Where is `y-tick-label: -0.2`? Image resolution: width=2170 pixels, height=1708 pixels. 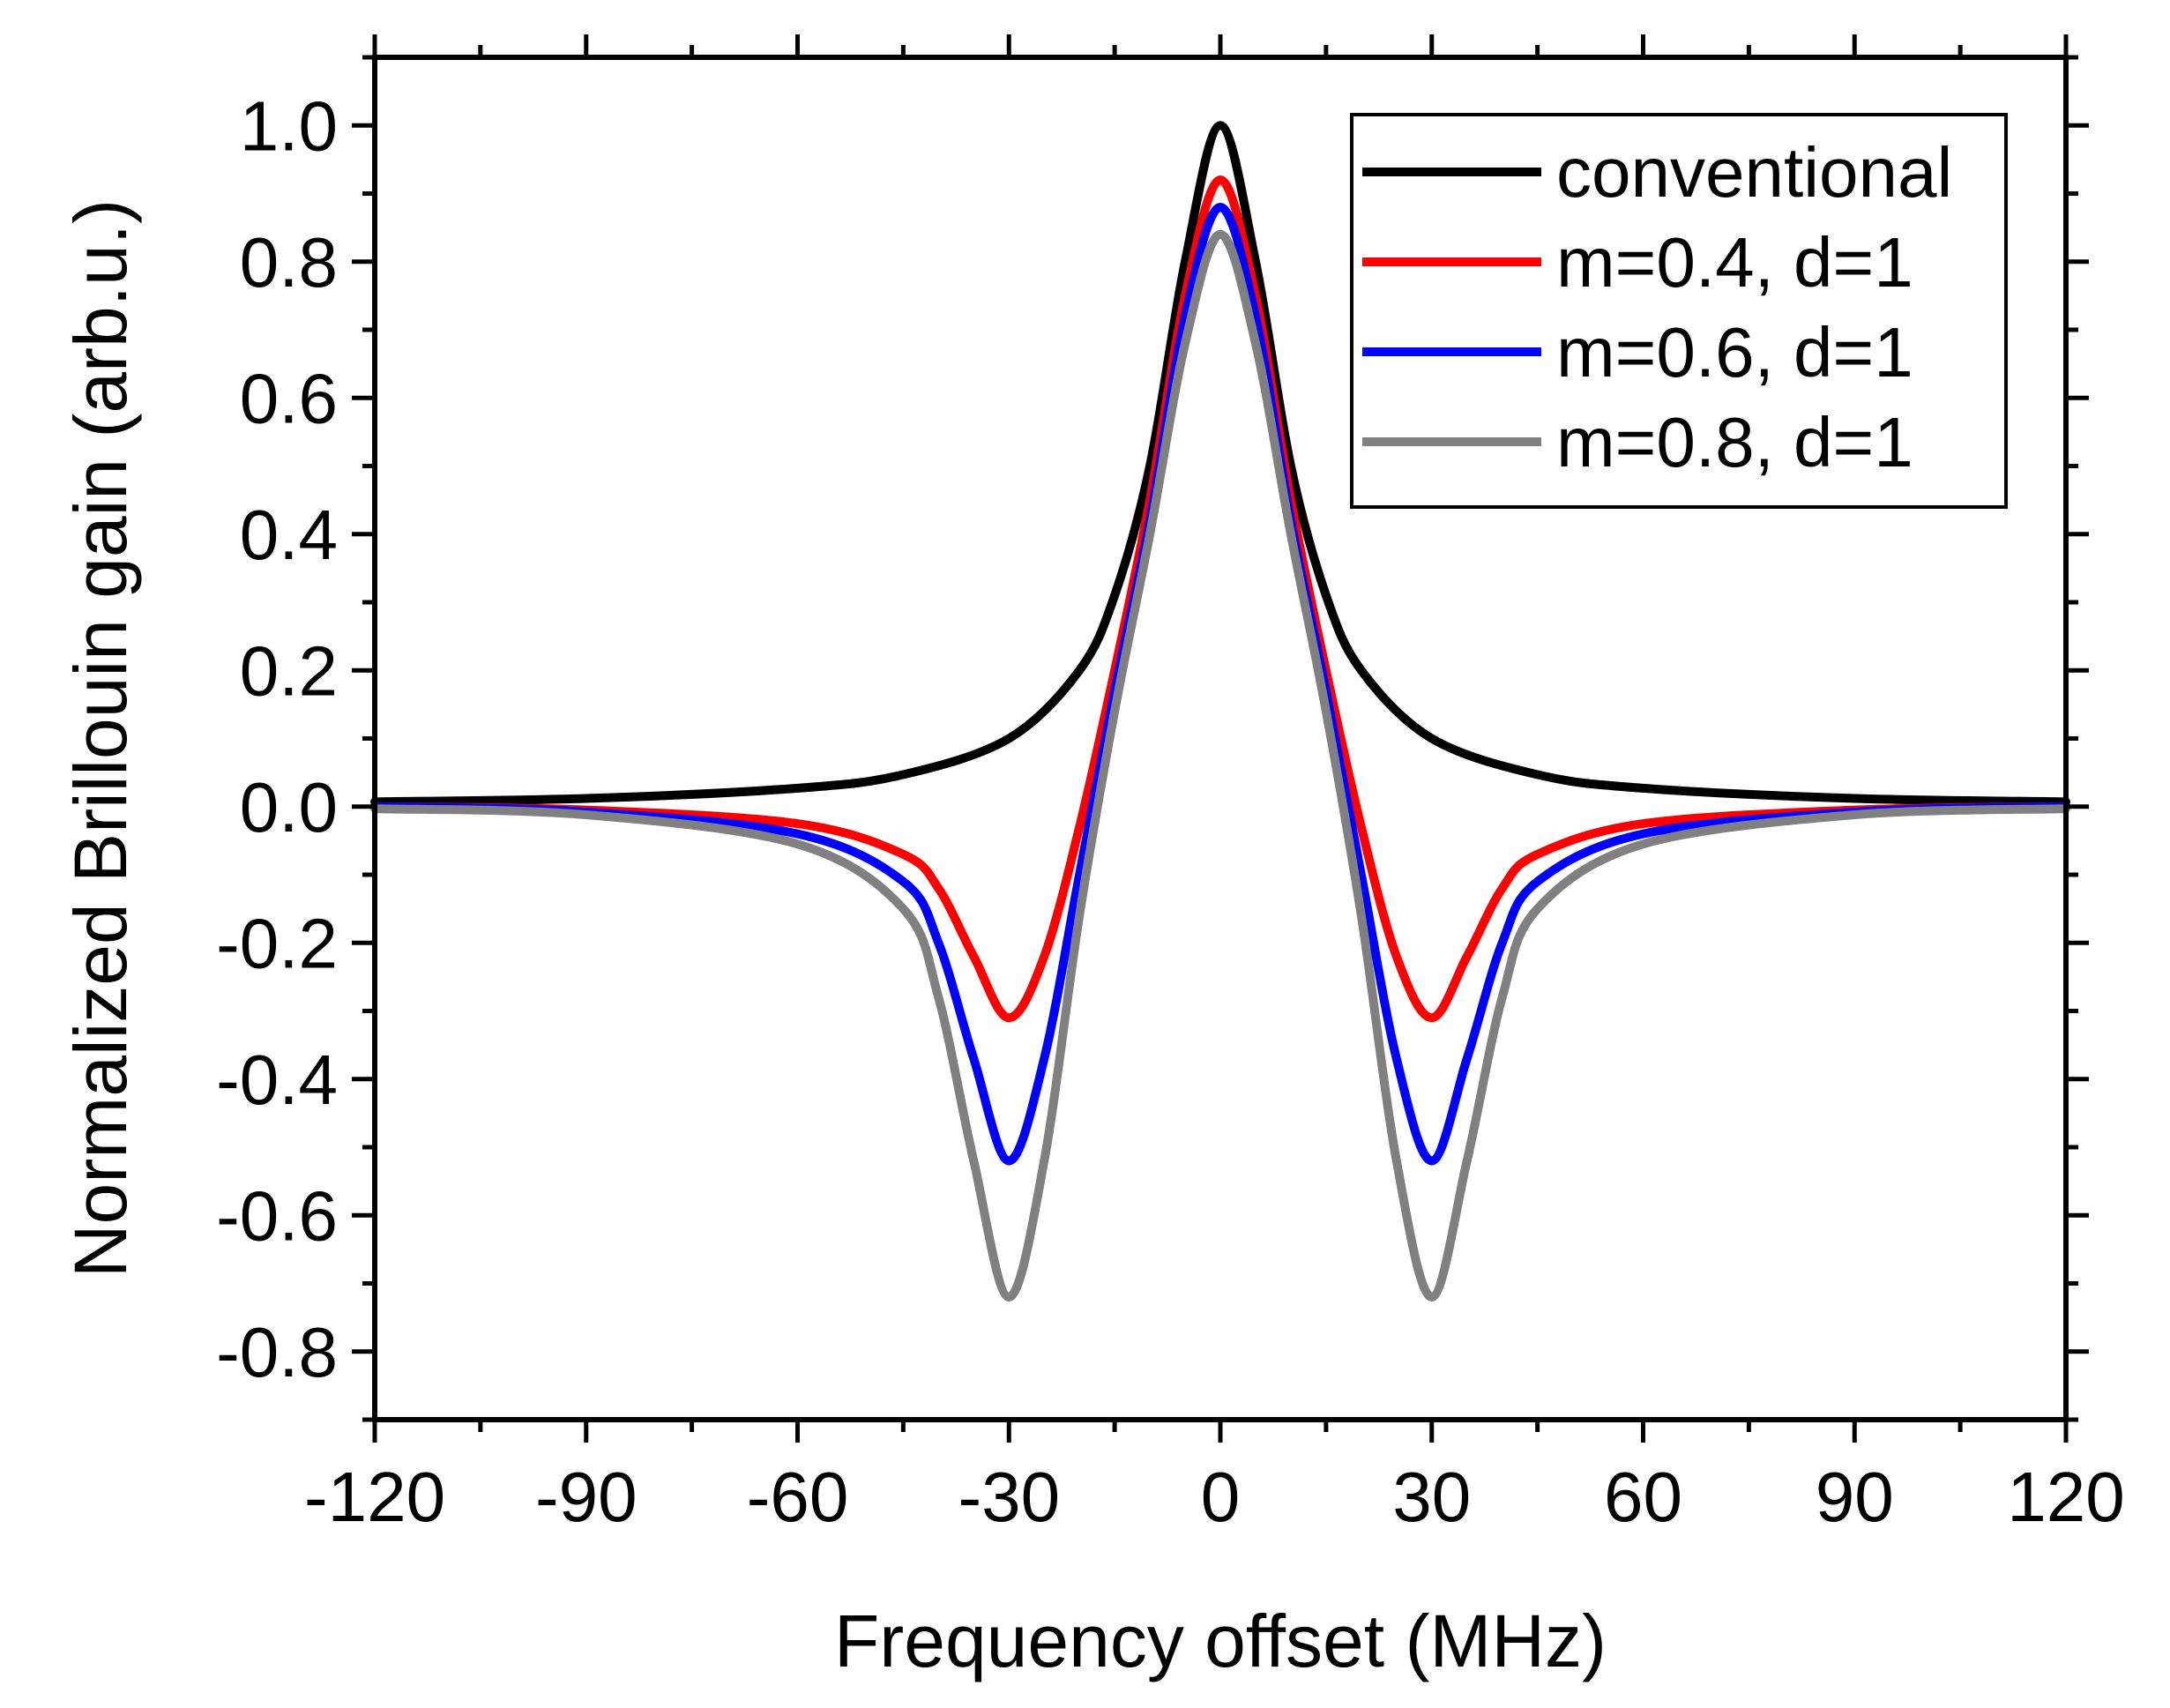 y-tick-label: -0.2 is located at coordinates (277, 943).